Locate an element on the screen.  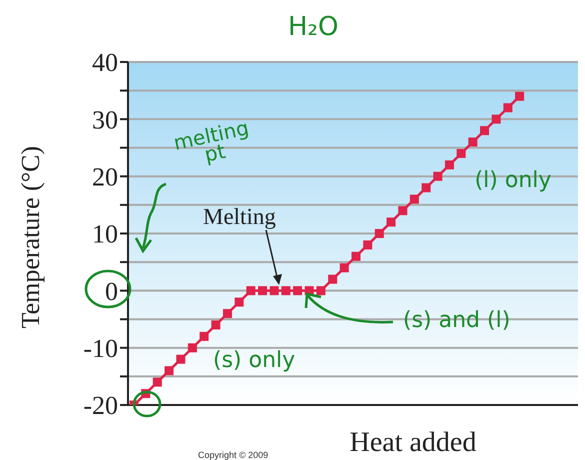
y-tick-label: -10 is located at coordinates (100, 349).